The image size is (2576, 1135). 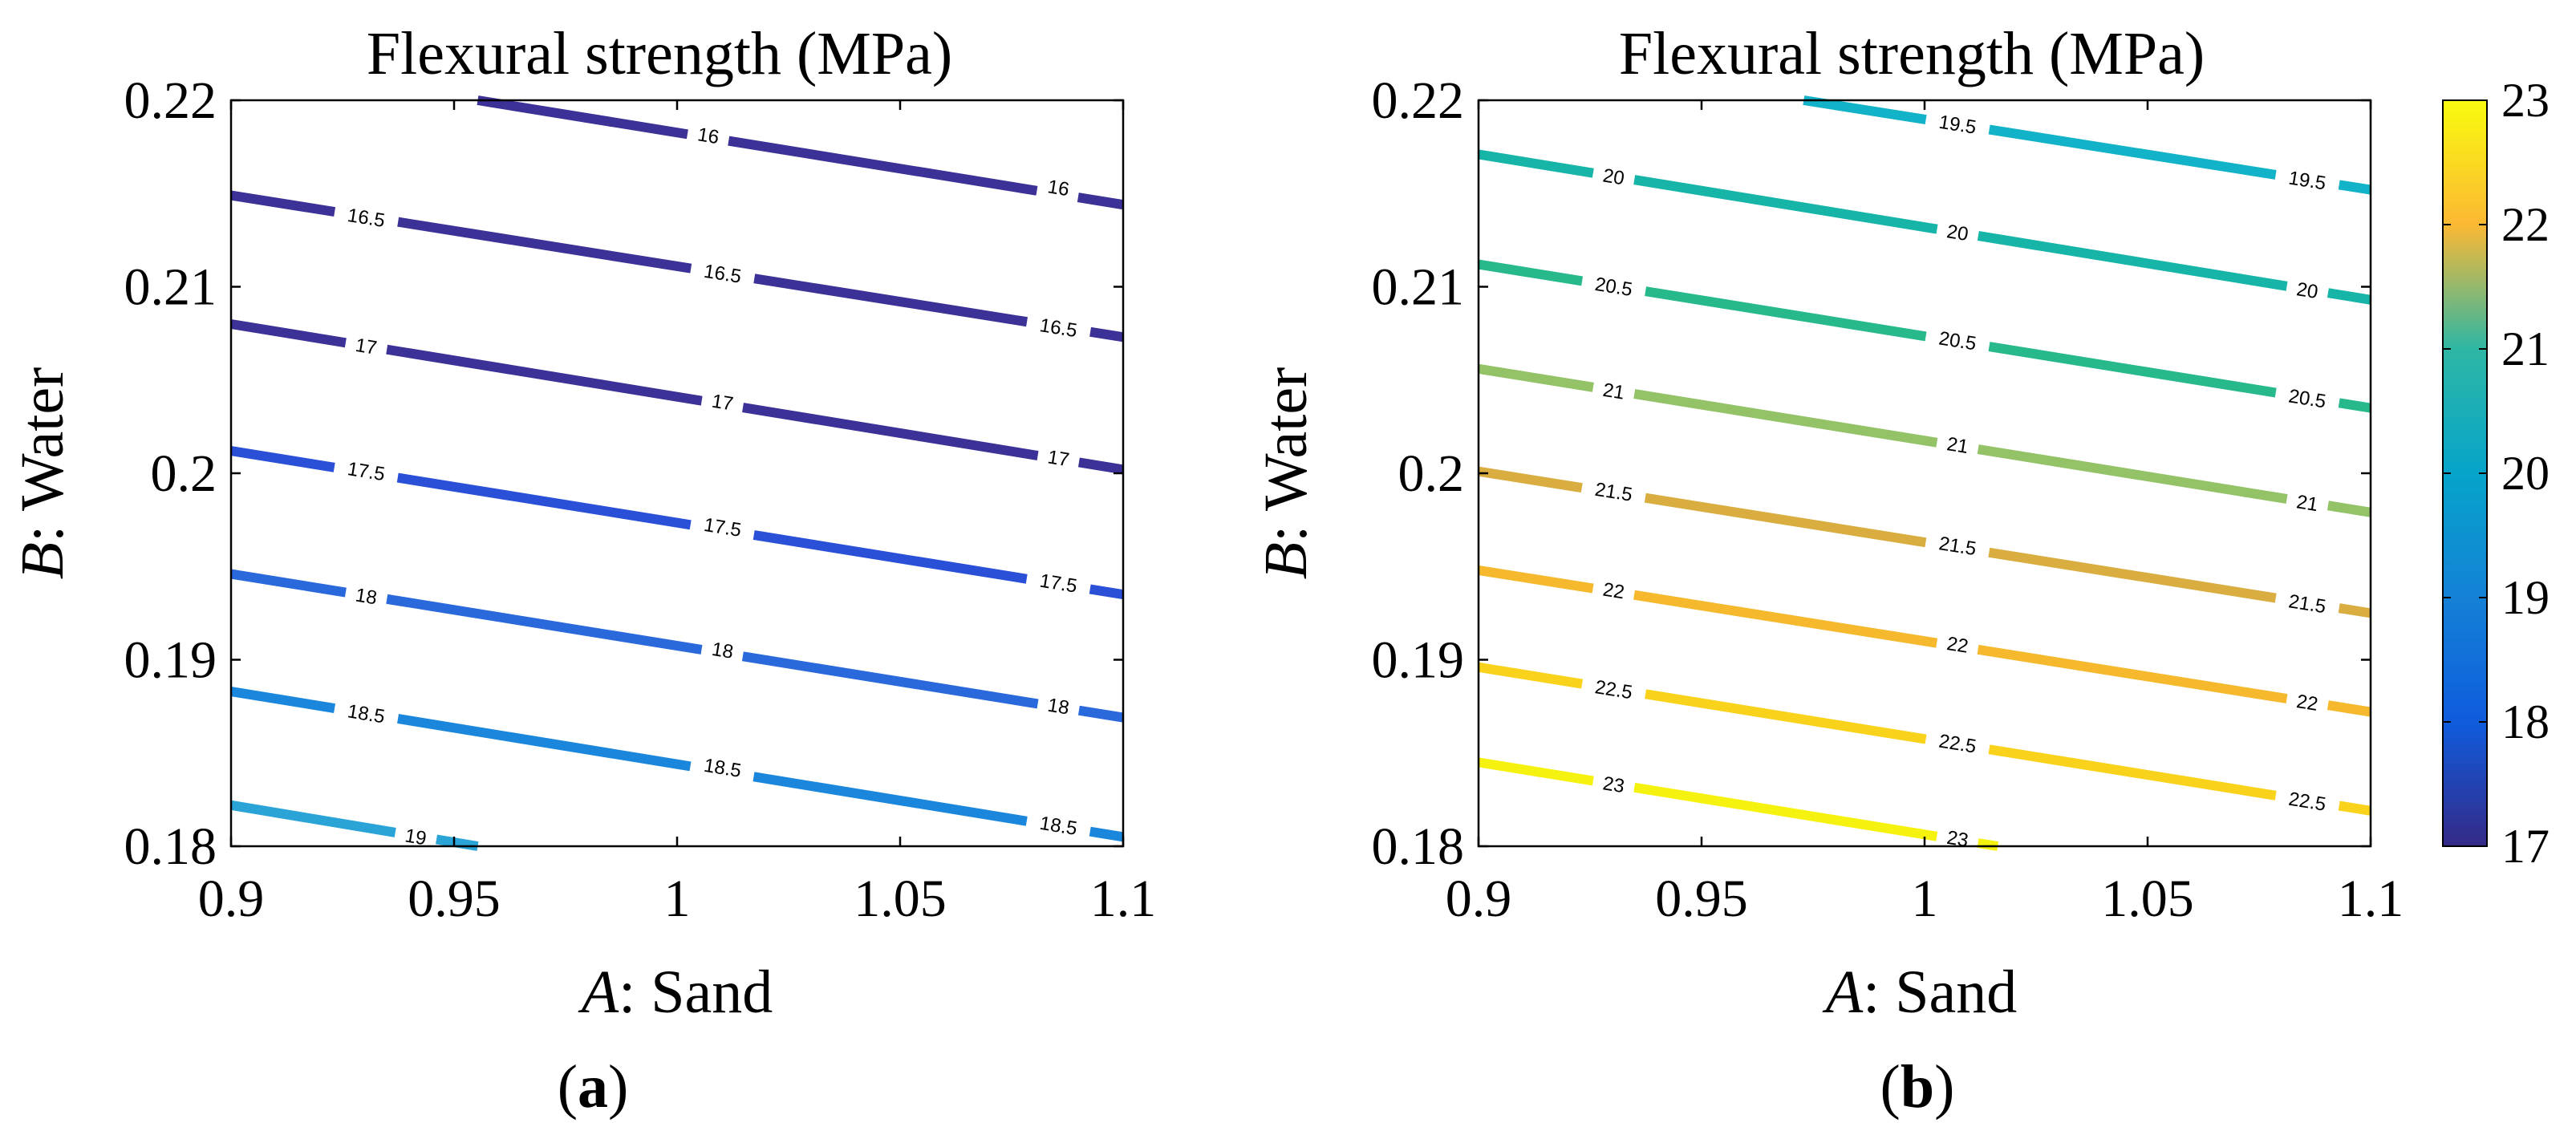 I want to click on contour-label-text: 17, so click(x=1058, y=459).